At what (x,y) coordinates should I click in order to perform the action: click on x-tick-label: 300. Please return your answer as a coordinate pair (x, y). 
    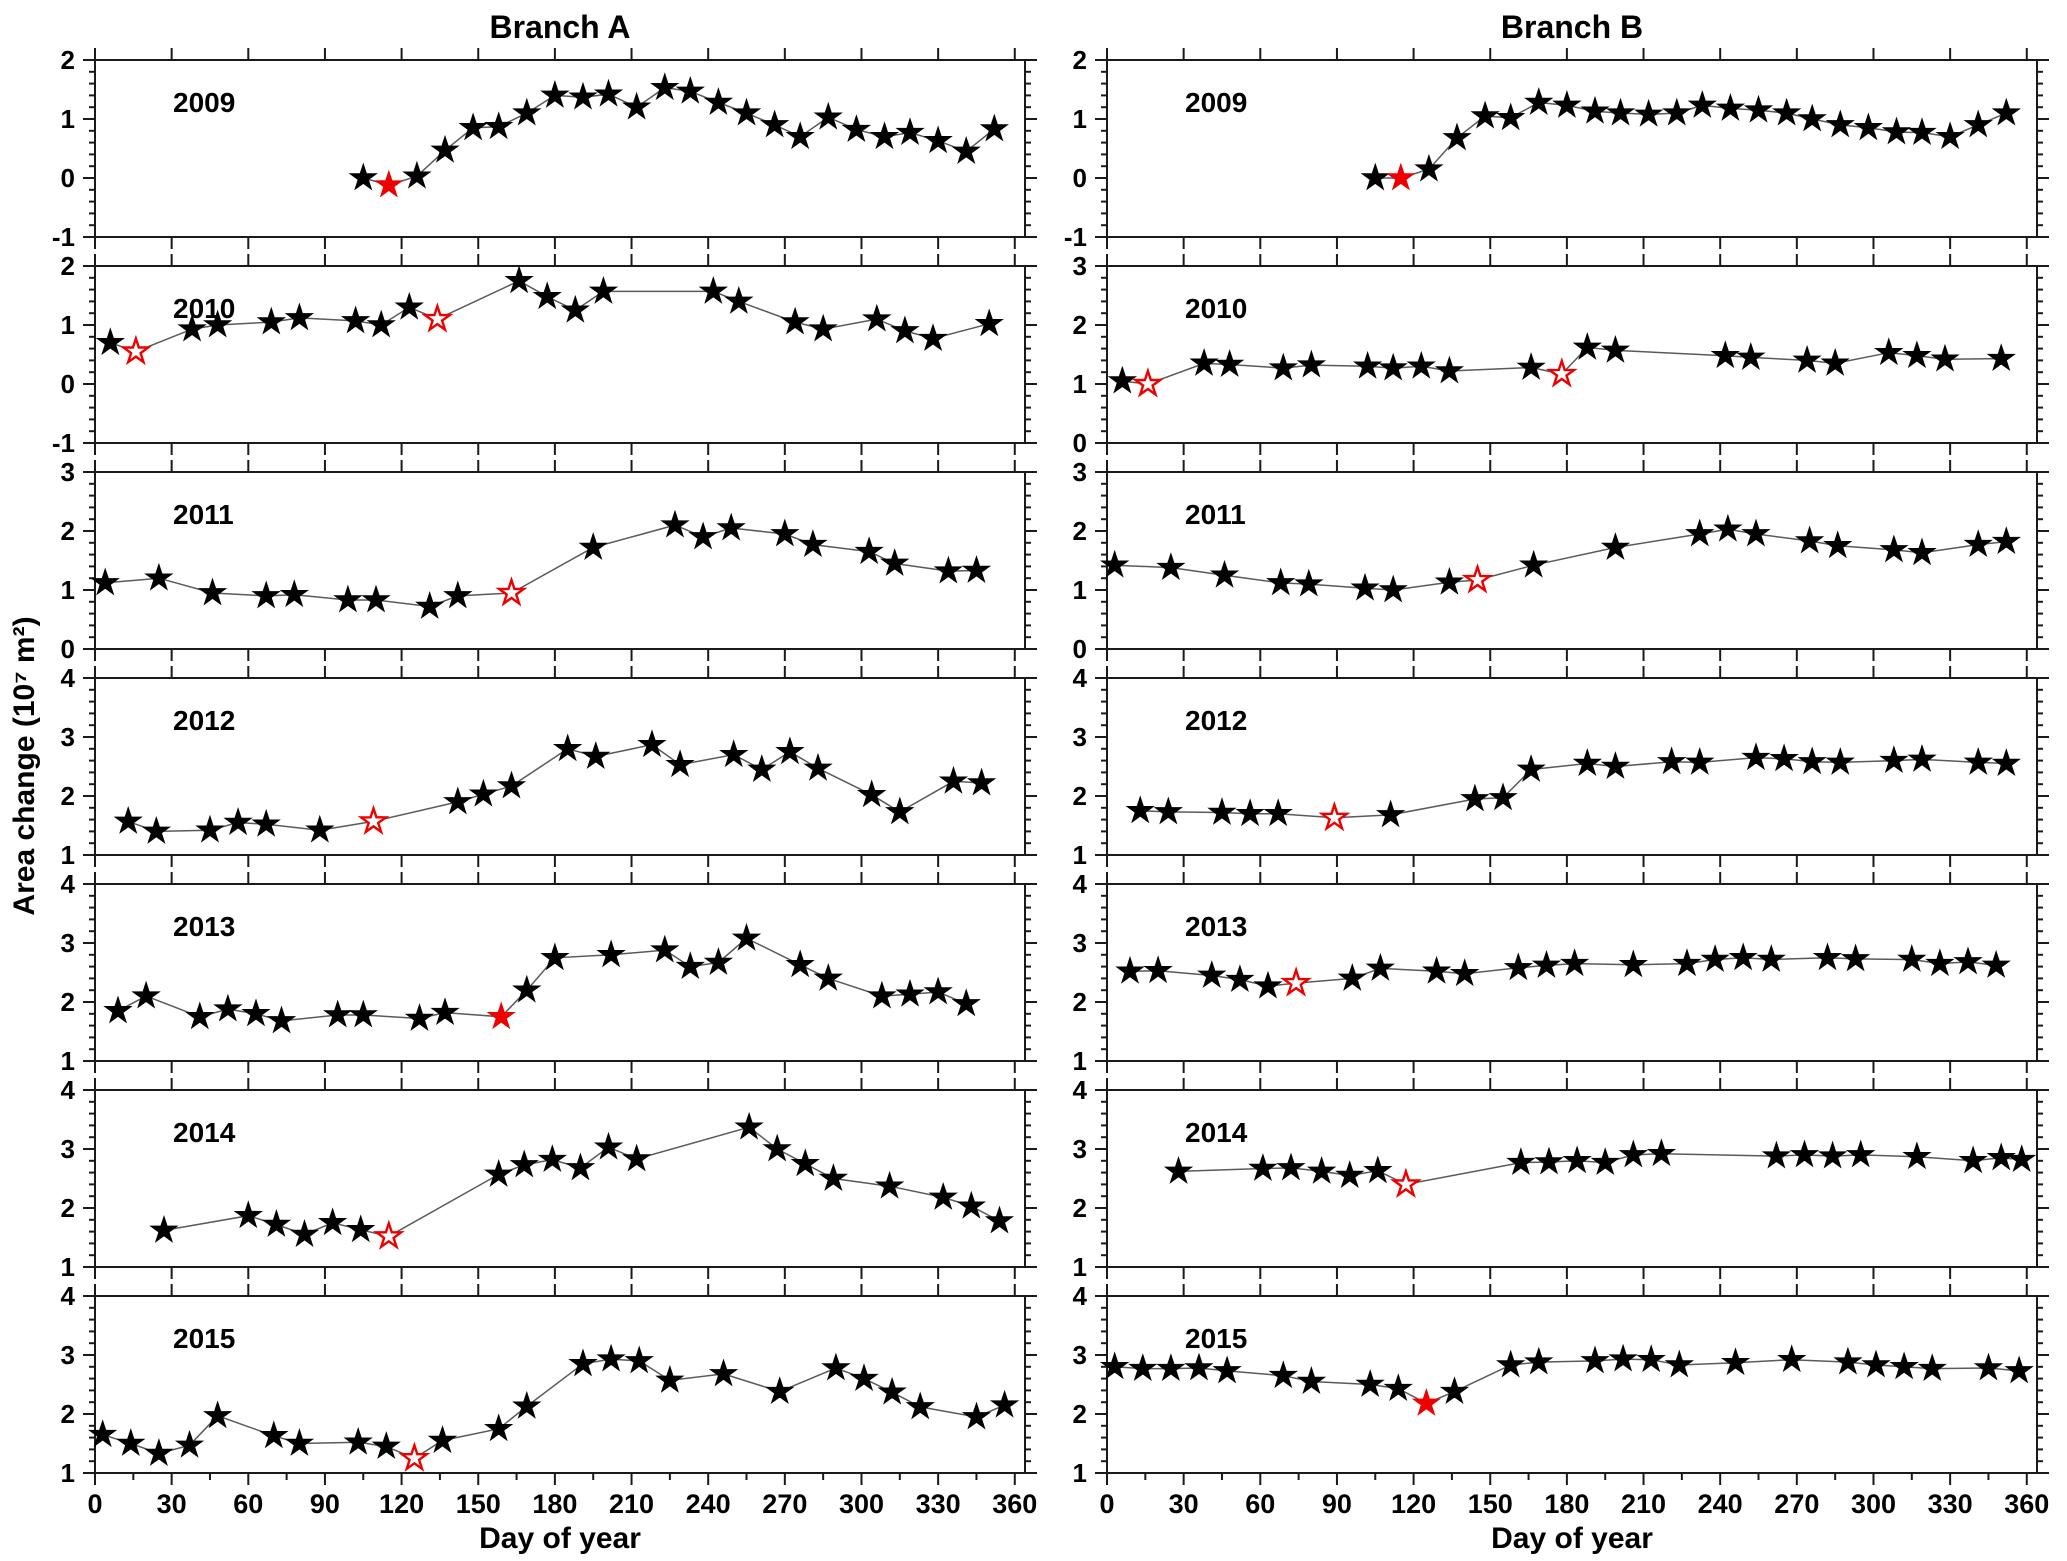
    Looking at the image, I should click on (861, 1504).